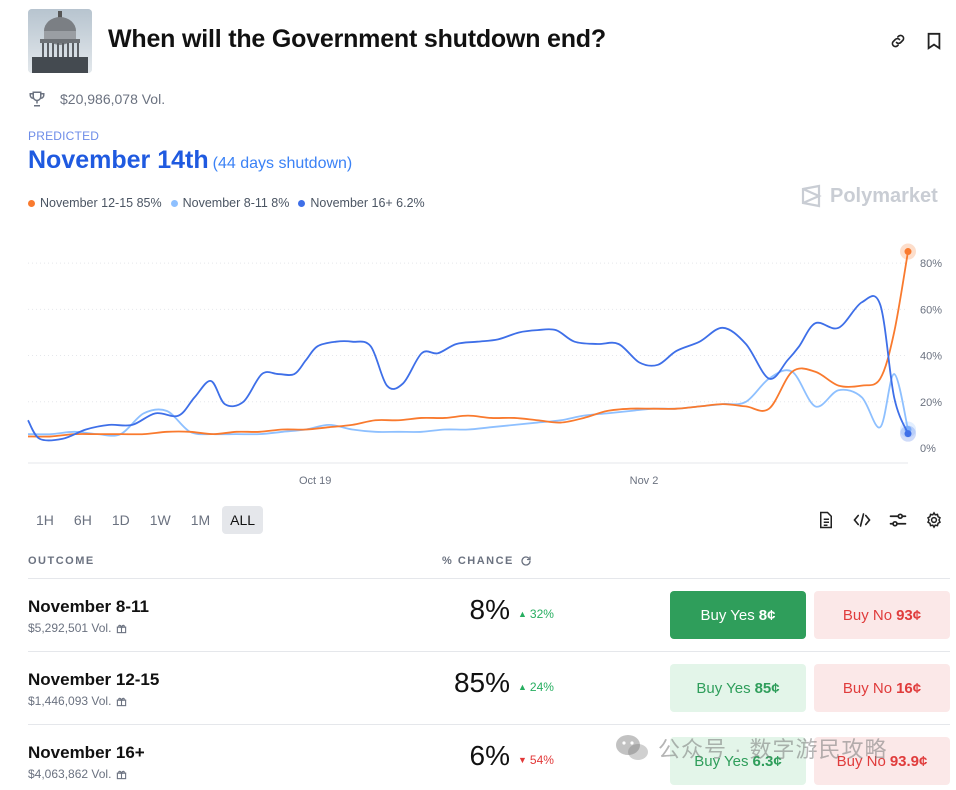  What do you see at coordinates (909, 615) in the screenshot?
I see `buy-no-price: 93¢` at bounding box center [909, 615].